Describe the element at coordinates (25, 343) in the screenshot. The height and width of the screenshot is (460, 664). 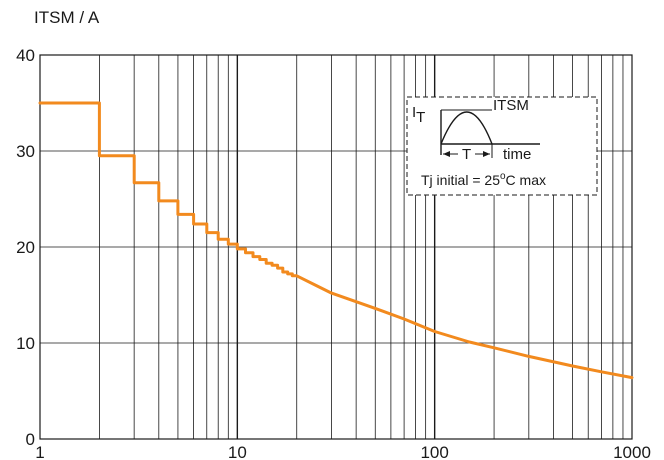
I see `y-tick-label: 10` at that location.